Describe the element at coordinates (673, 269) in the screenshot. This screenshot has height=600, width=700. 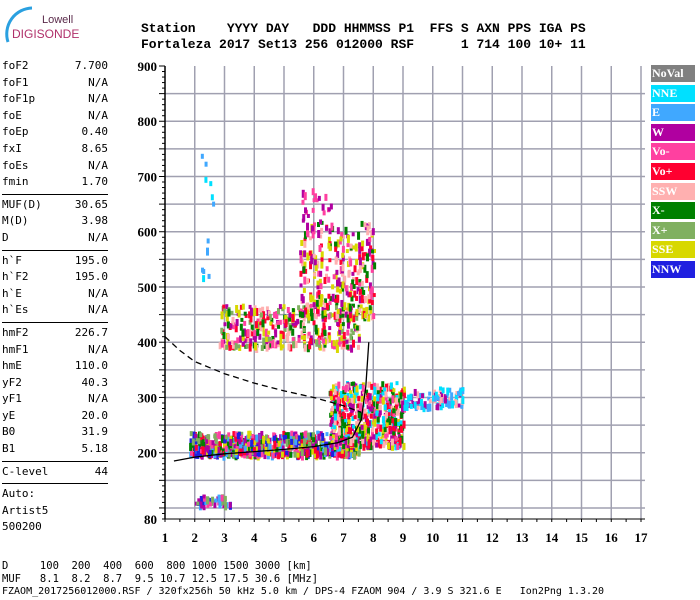
I see `legend-item-nnw: NNW` at that location.